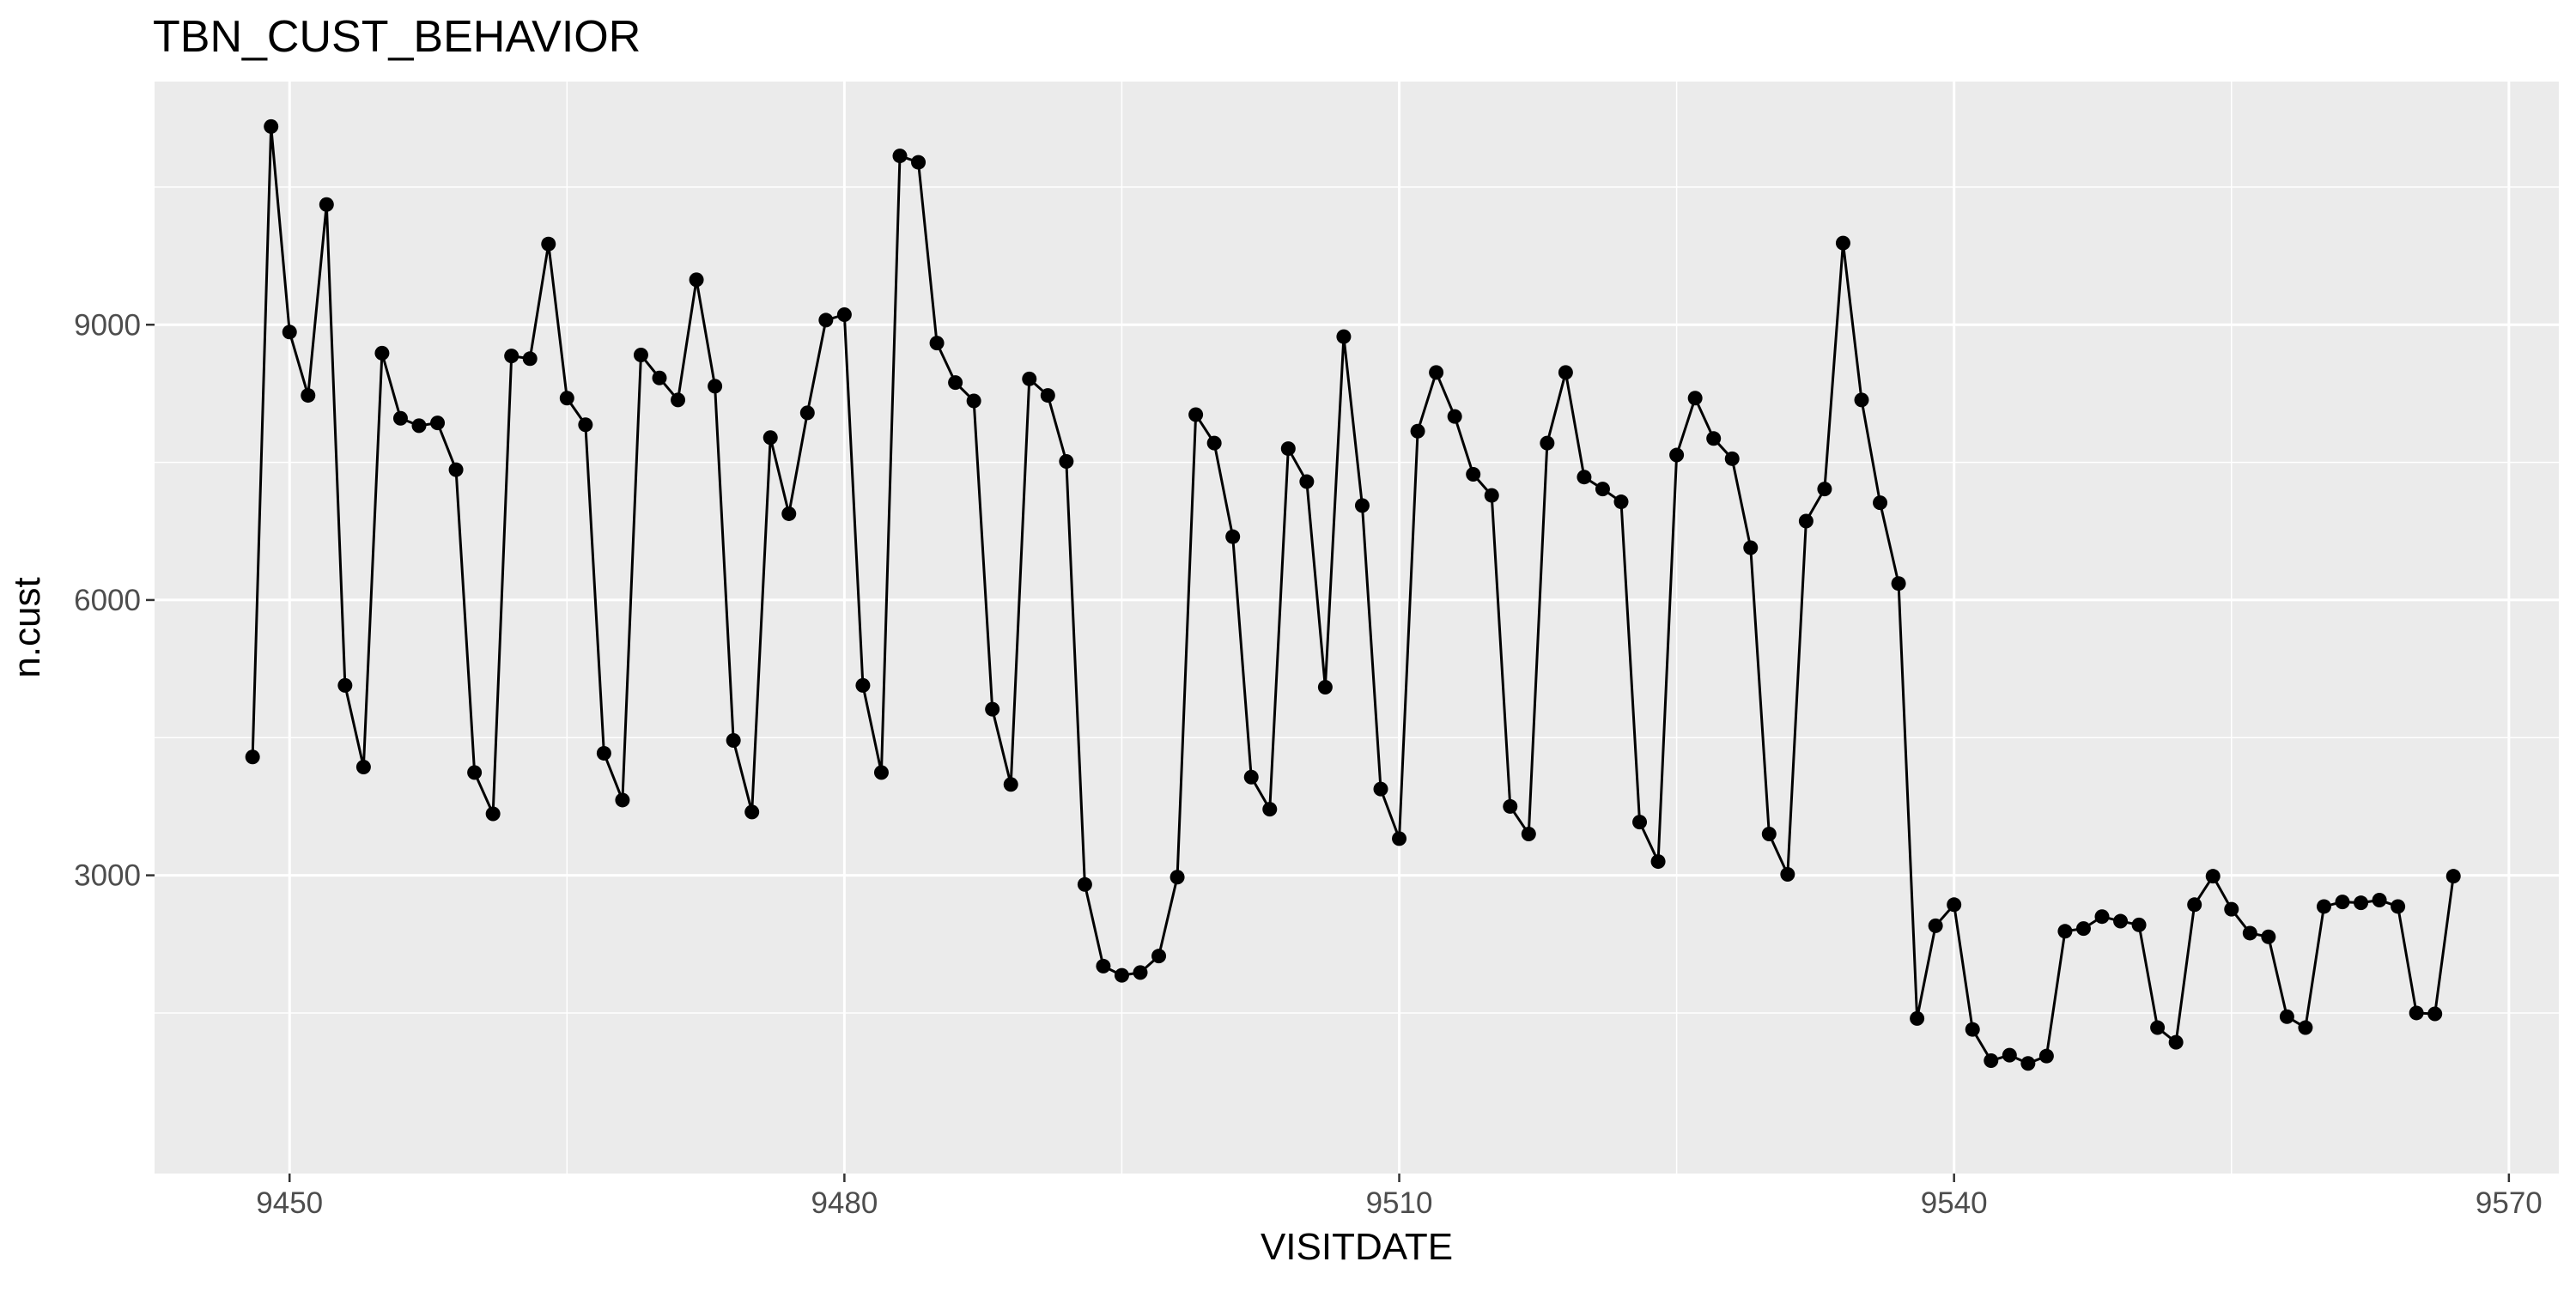 This screenshot has height=1292, width=2576. Describe the element at coordinates (107, 325) in the screenshot. I see `y-tick-label: 9000` at that location.